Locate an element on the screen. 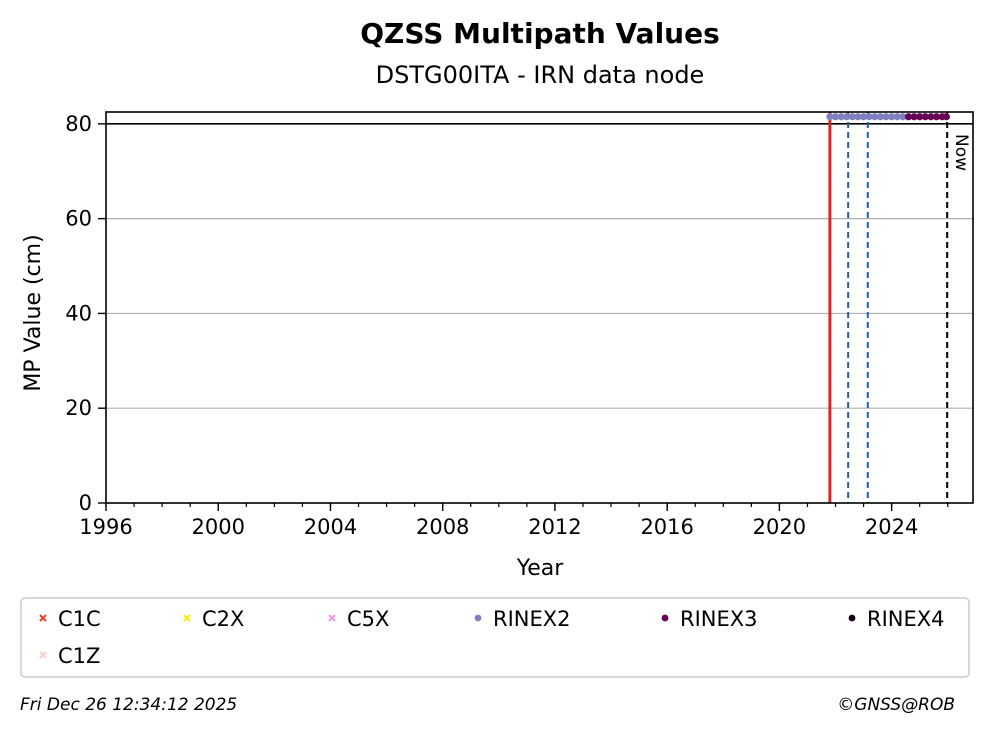  x-tick-label: 1996 is located at coordinates (105, 527).